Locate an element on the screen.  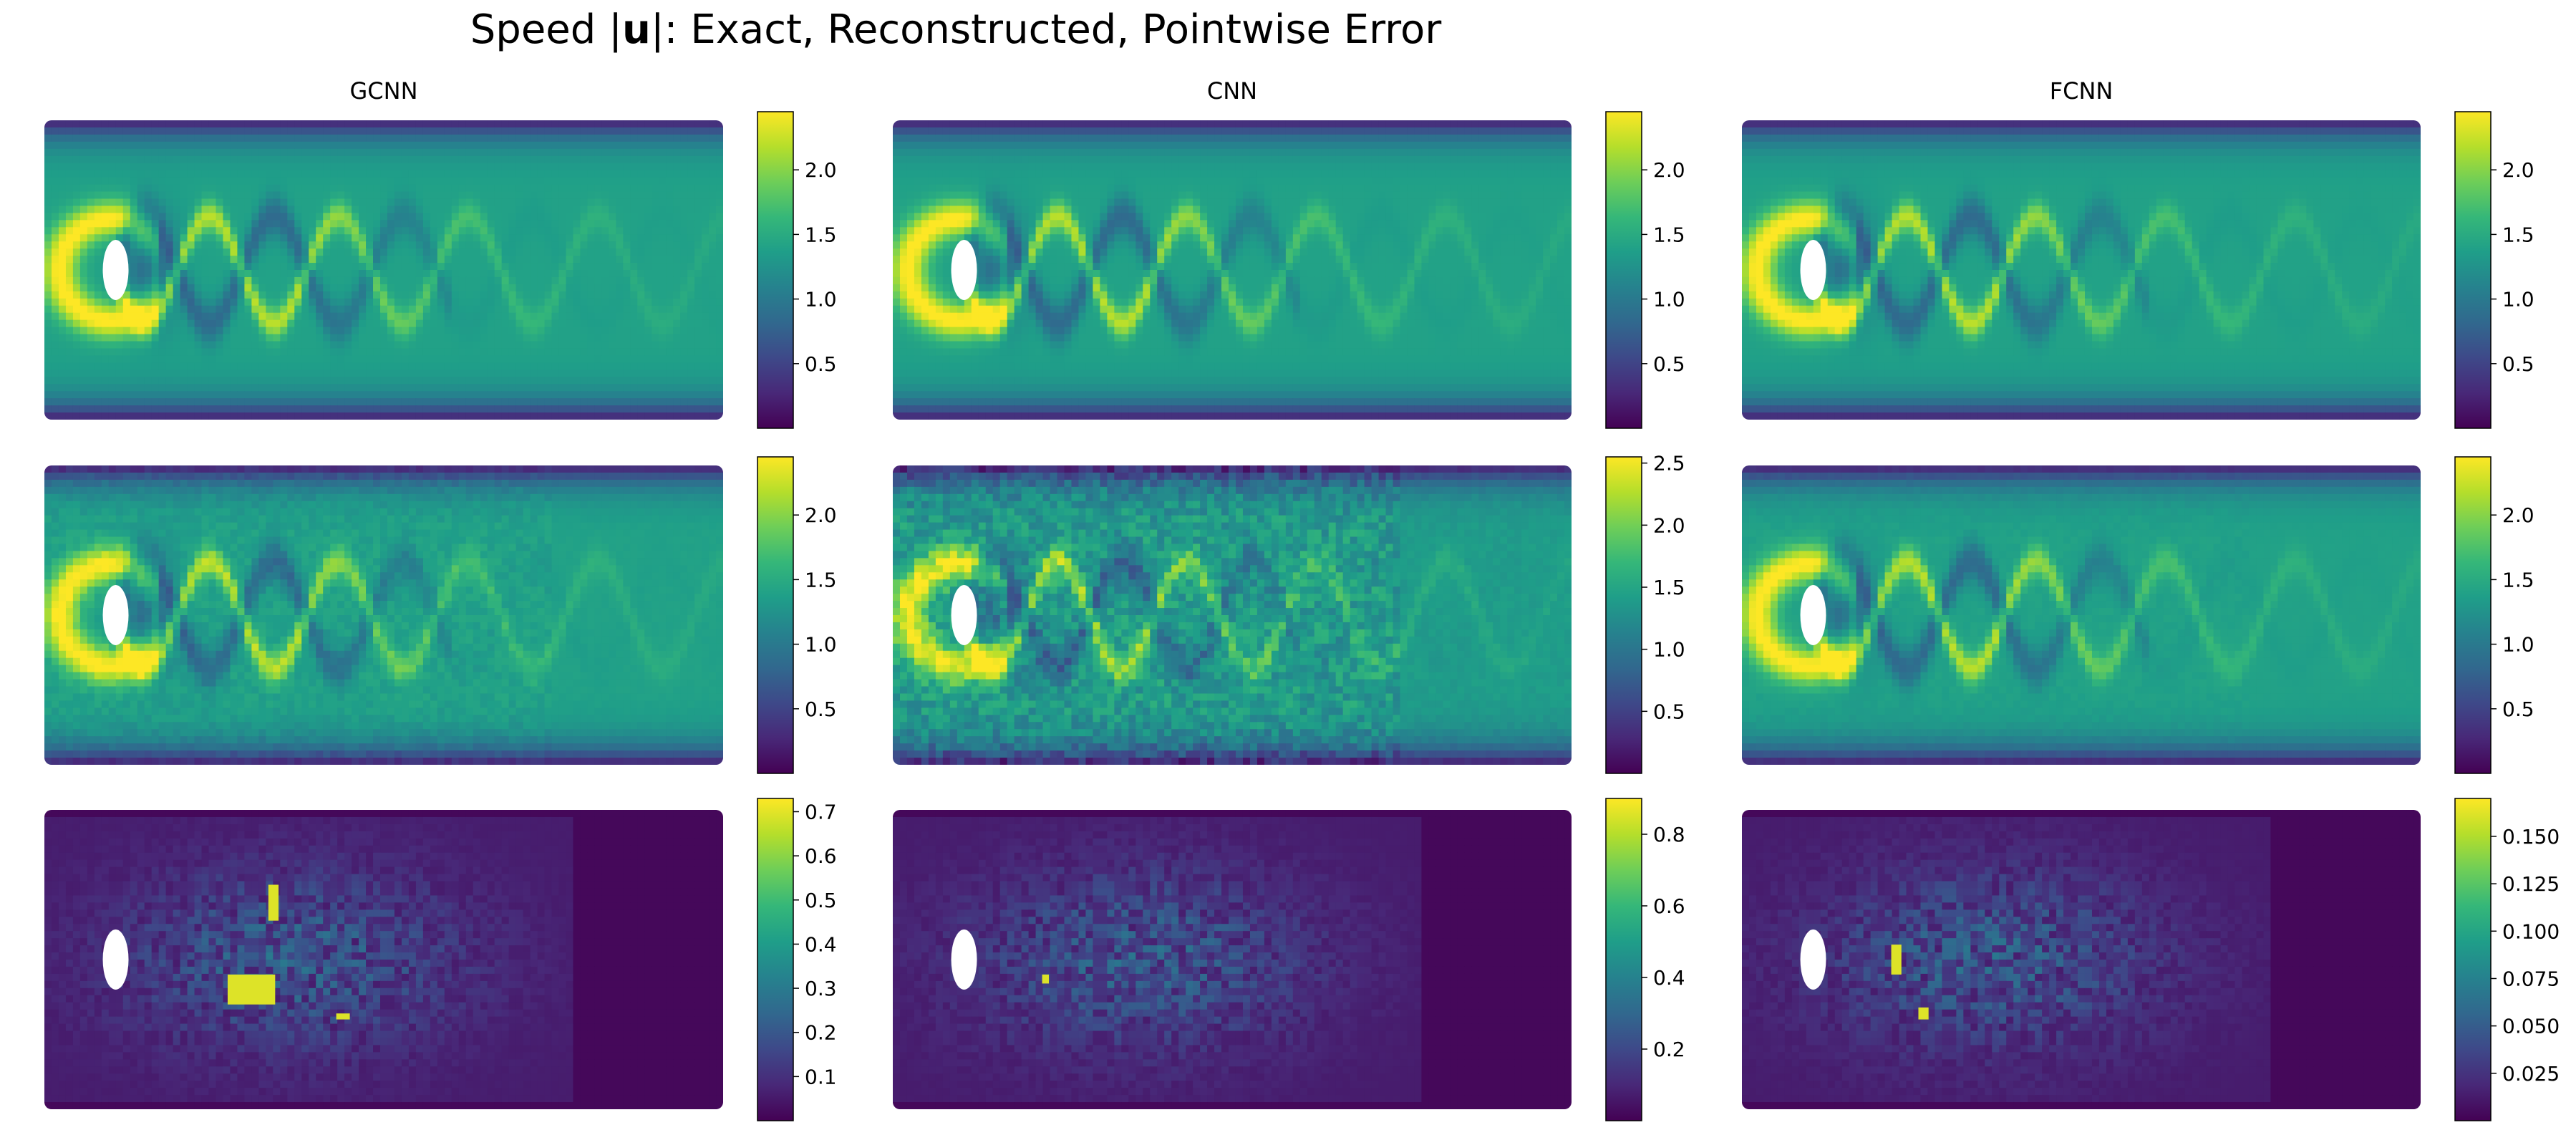
colorbar: 0.51.01.52.0 is located at coordinates (797, 270).